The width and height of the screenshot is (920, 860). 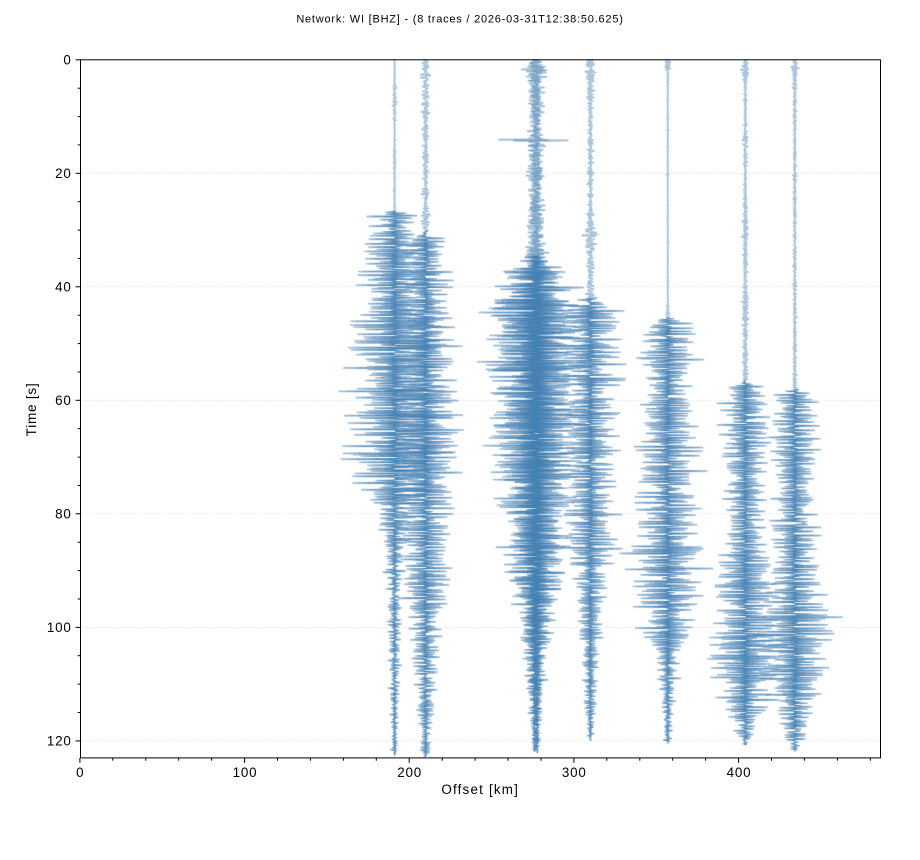 What do you see at coordinates (739, 772) in the screenshot?
I see `svg-text: 400` at bounding box center [739, 772].